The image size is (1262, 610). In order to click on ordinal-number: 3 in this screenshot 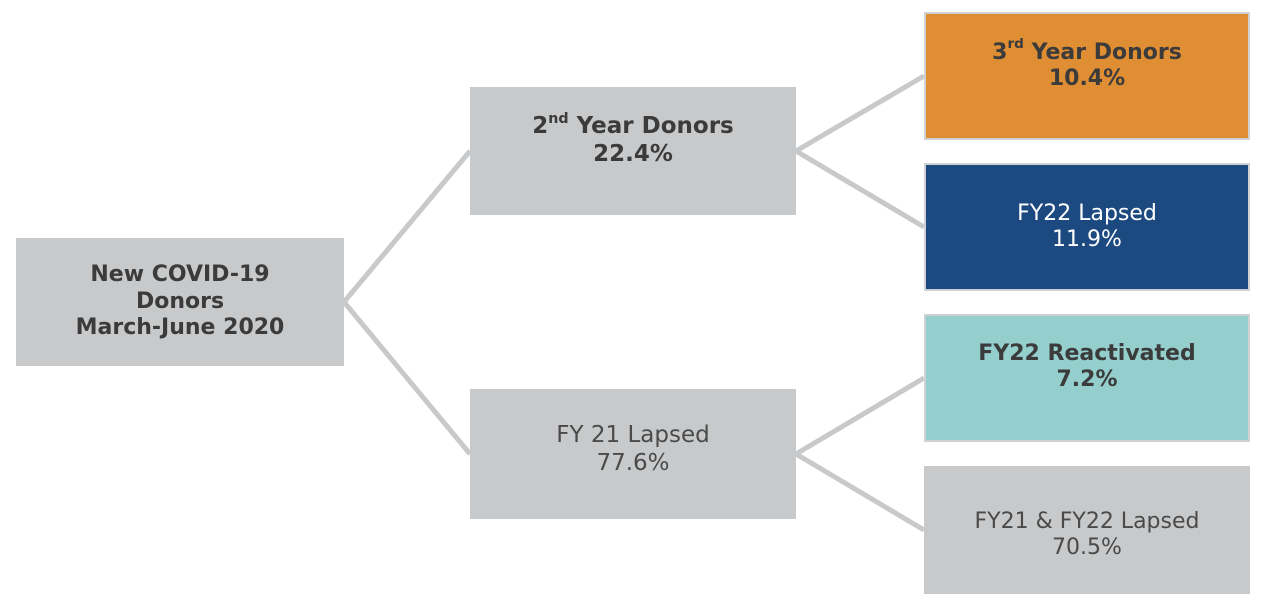, I will do `click(1000, 52)`.